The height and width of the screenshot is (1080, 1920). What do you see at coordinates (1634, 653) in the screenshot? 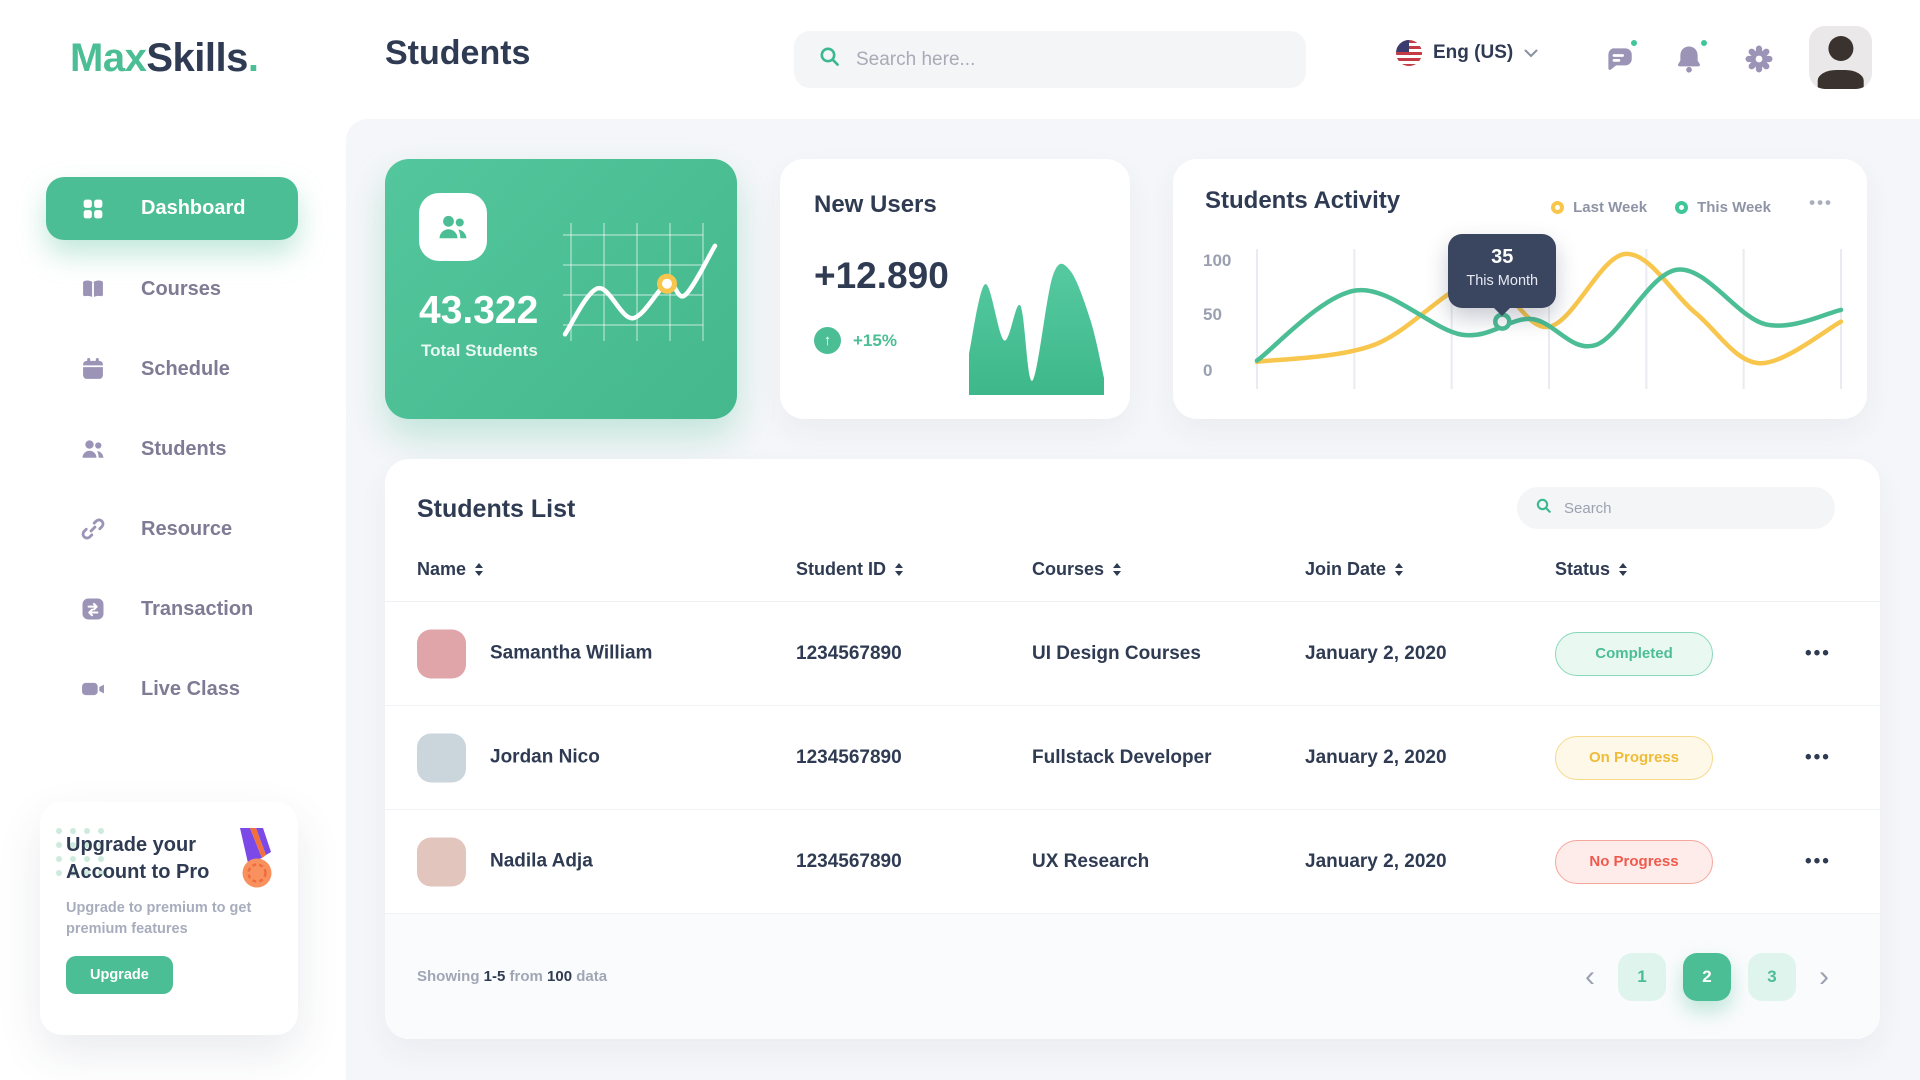
I see `status-badge: Completed` at bounding box center [1634, 653].